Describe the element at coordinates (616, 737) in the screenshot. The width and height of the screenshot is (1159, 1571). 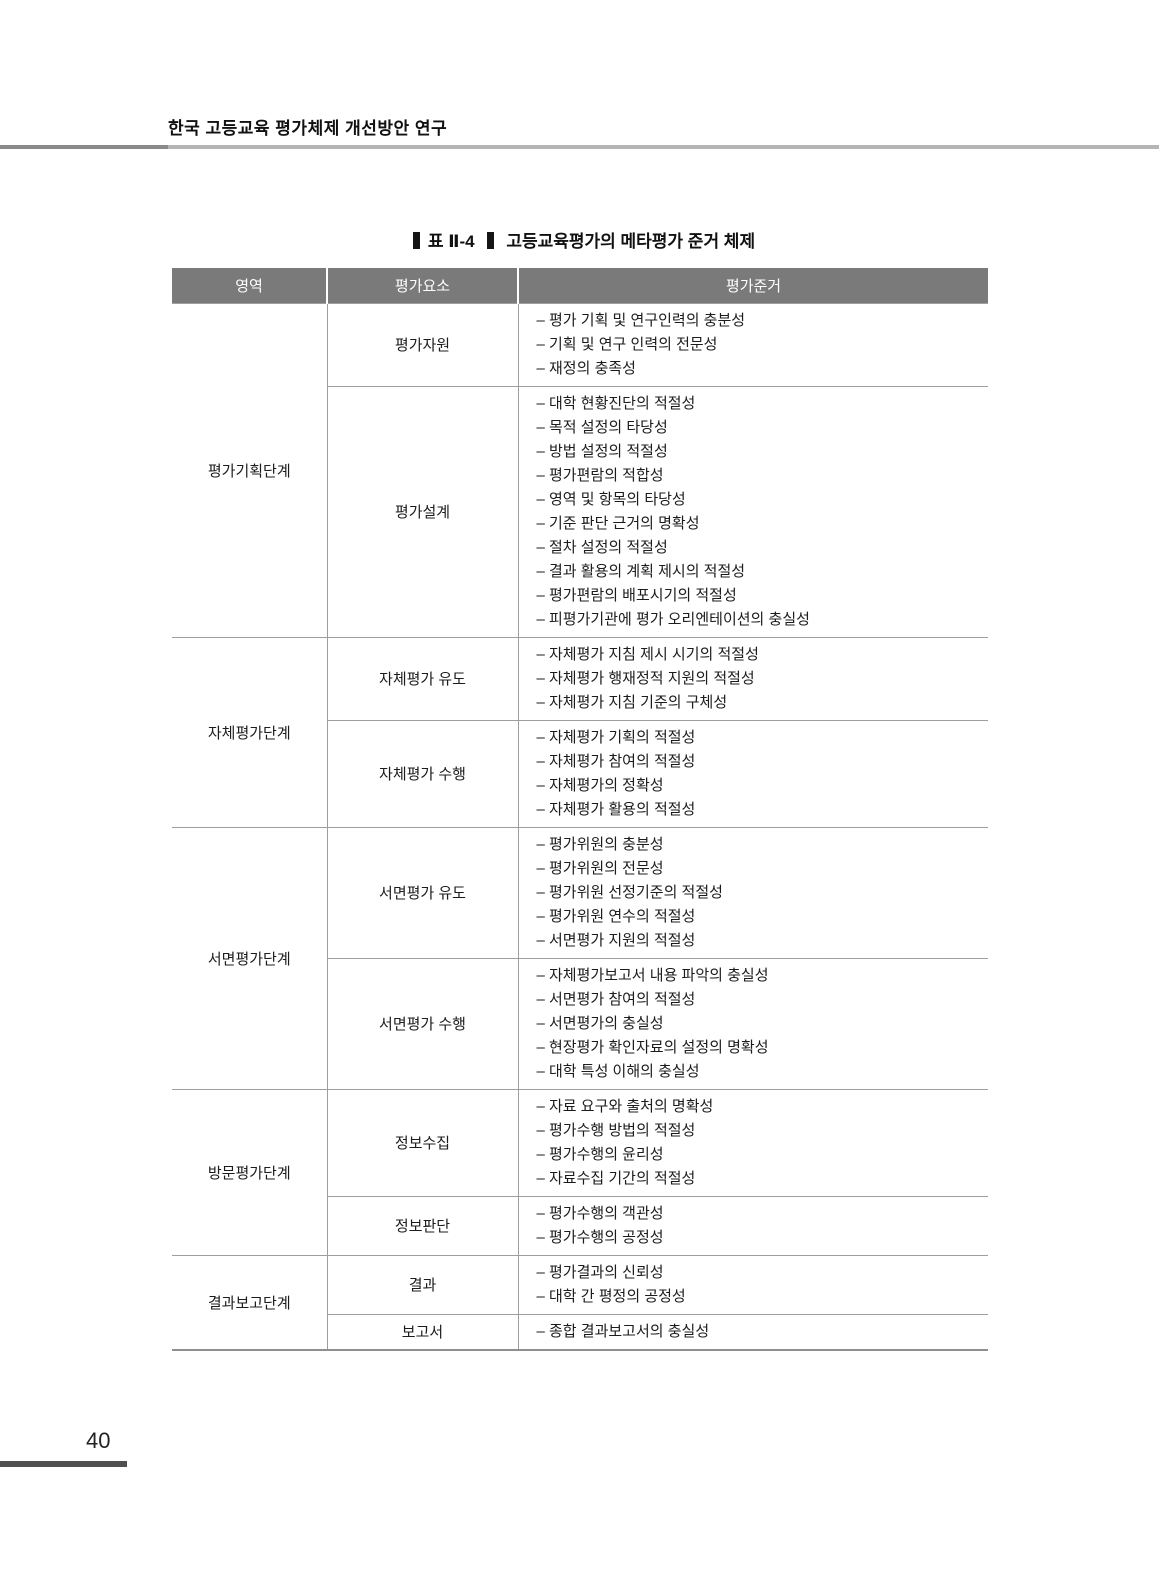
I see `criteria-item: – 자체평가 기획의 적절성` at that location.